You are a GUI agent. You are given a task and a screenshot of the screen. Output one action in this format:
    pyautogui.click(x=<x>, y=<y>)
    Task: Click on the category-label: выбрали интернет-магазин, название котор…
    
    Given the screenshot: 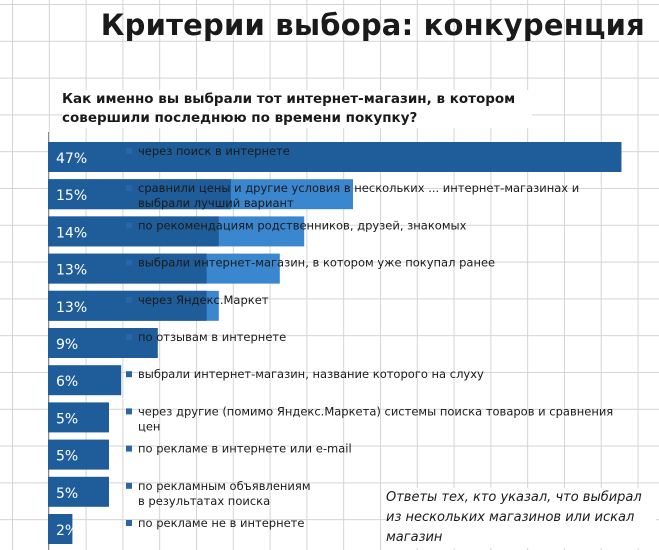 What is the action you would take?
    pyautogui.click(x=311, y=374)
    